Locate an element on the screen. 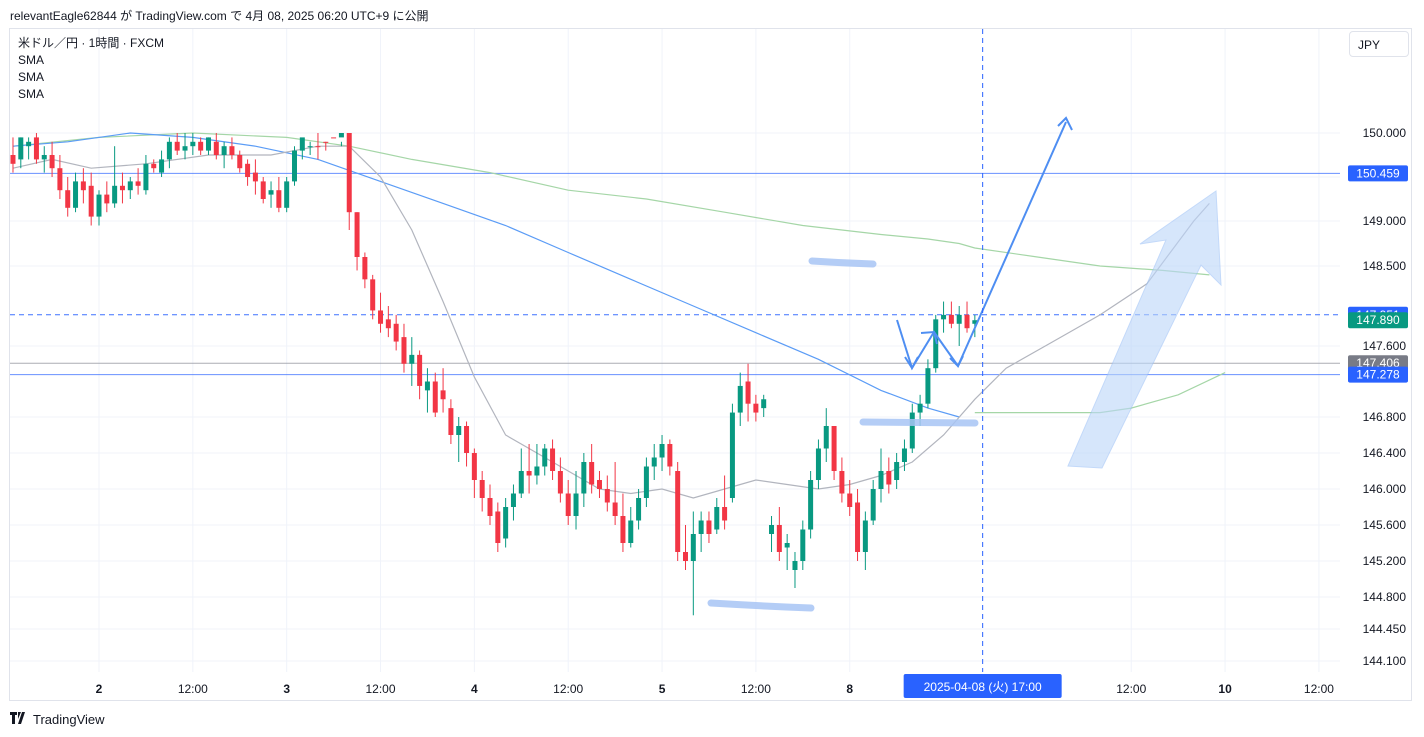 This screenshot has width=1424, height=737. y-tick-label: 146.000 is located at coordinates (1385, 489).